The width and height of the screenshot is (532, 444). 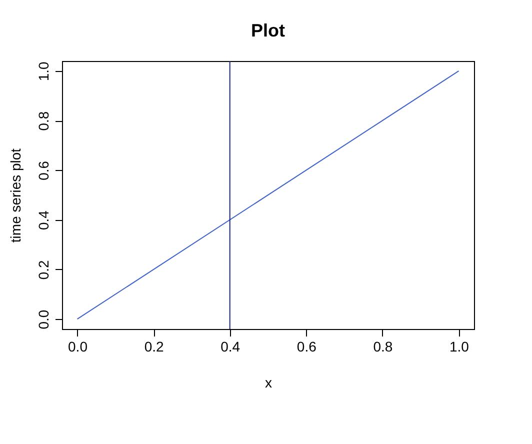 I want to click on y-tick-label: 0.0, so click(x=44, y=320).